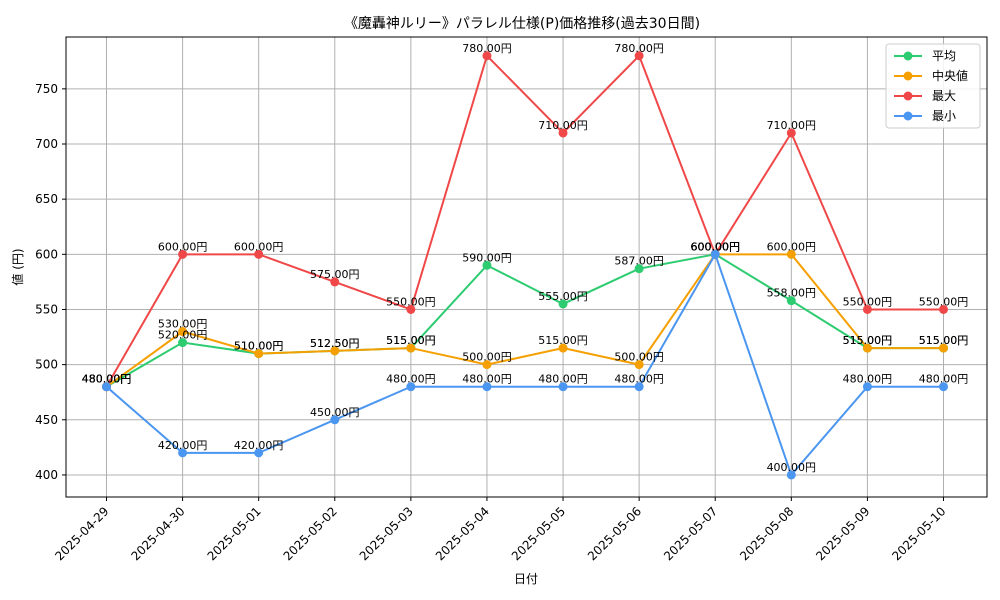 The image size is (1000, 600). Describe the element at coordinates (944, 96) in the screenshot. I see `legend-label: 最大` at that location.